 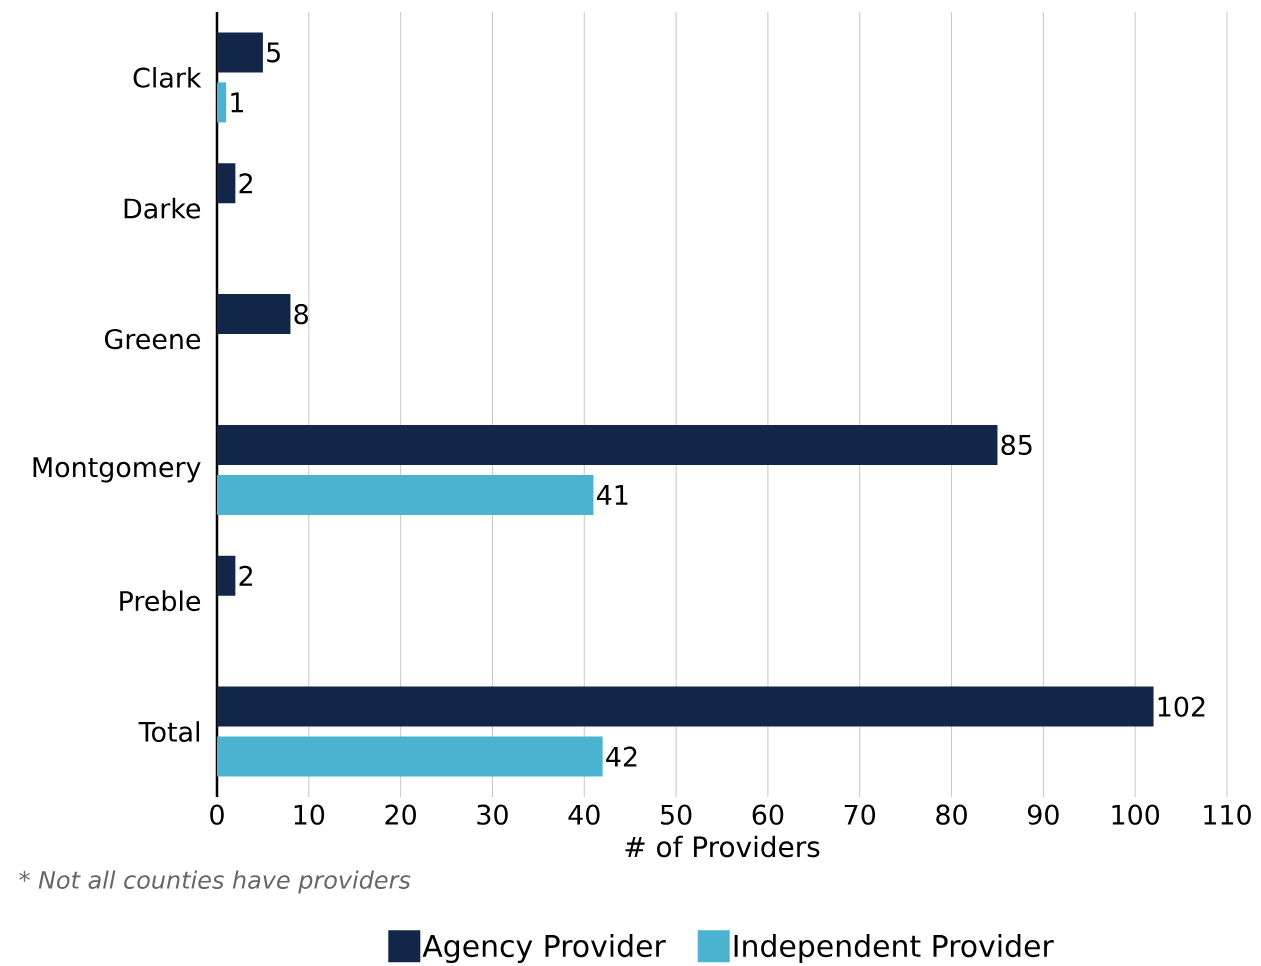 What do you see at coordinates (309, 814) in the screenshot?
I see `x-tick-label: 10` at bounding box center [309, 814].